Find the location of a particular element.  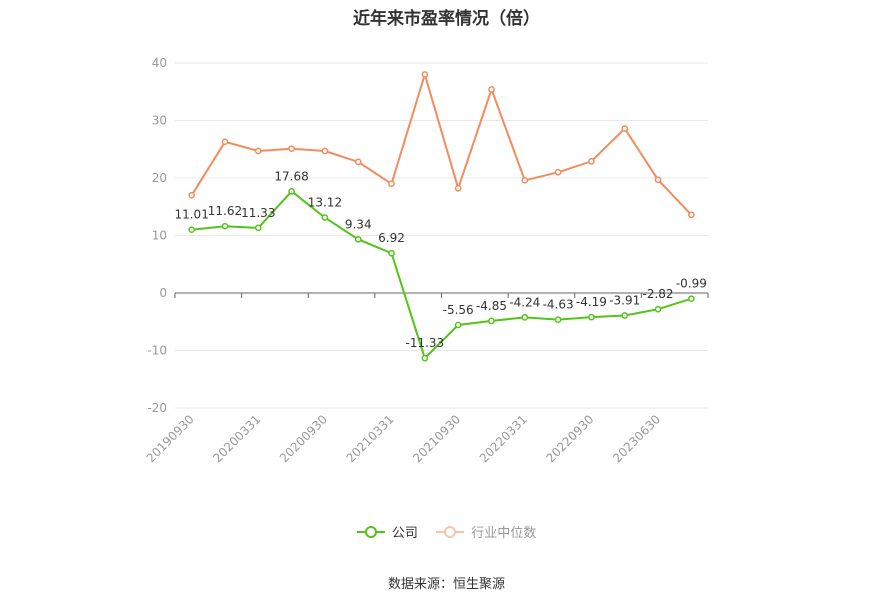

data-label: -4.85 is located at coordinates (491, 306).